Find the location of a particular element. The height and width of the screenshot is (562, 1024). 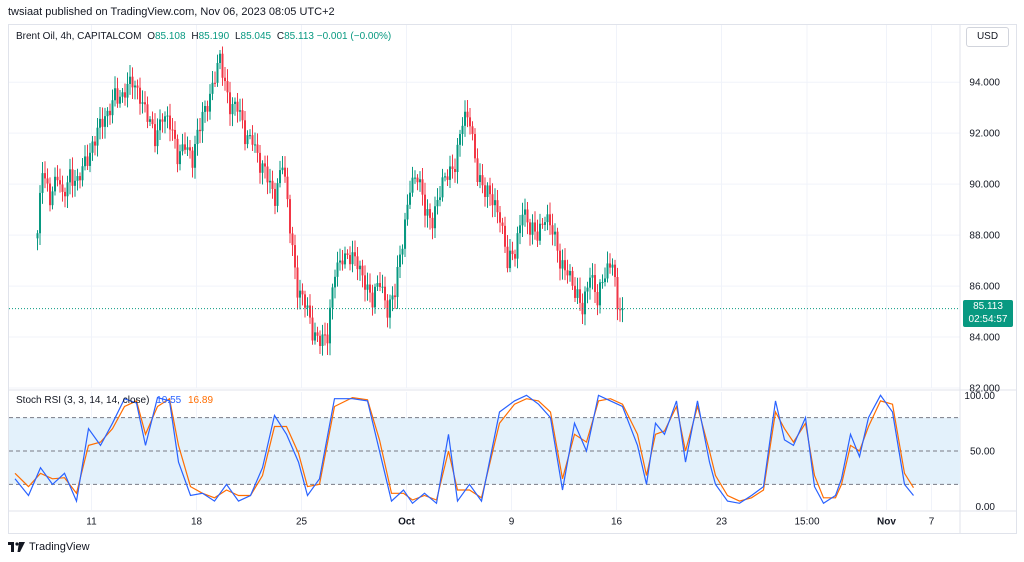

currency-button: USD is located at coordinates (987, 37).